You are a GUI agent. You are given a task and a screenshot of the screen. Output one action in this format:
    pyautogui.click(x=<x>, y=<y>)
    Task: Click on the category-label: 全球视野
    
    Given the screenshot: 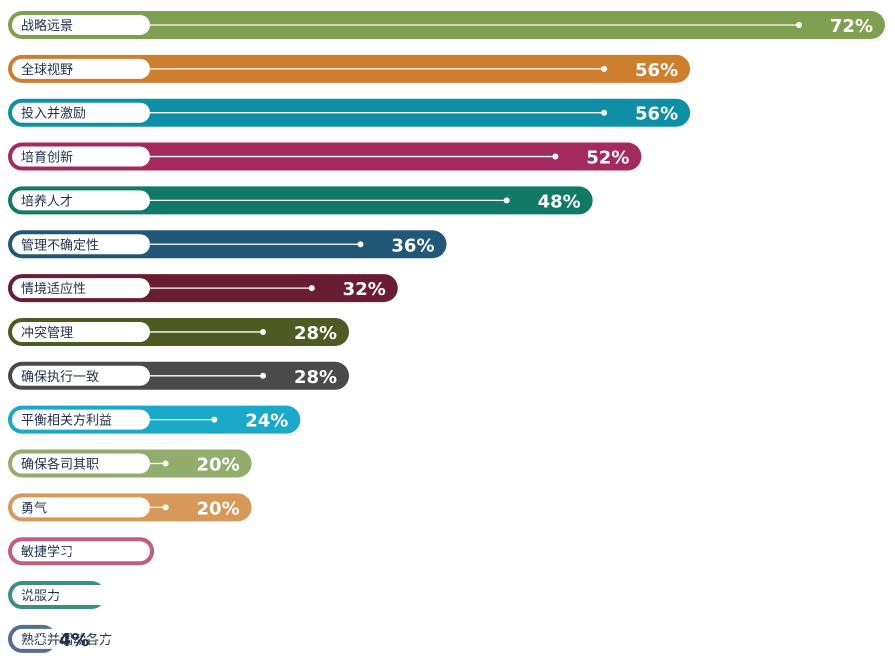 What is the action you would take?
    pyautogui.click(x=47, y=70)
    